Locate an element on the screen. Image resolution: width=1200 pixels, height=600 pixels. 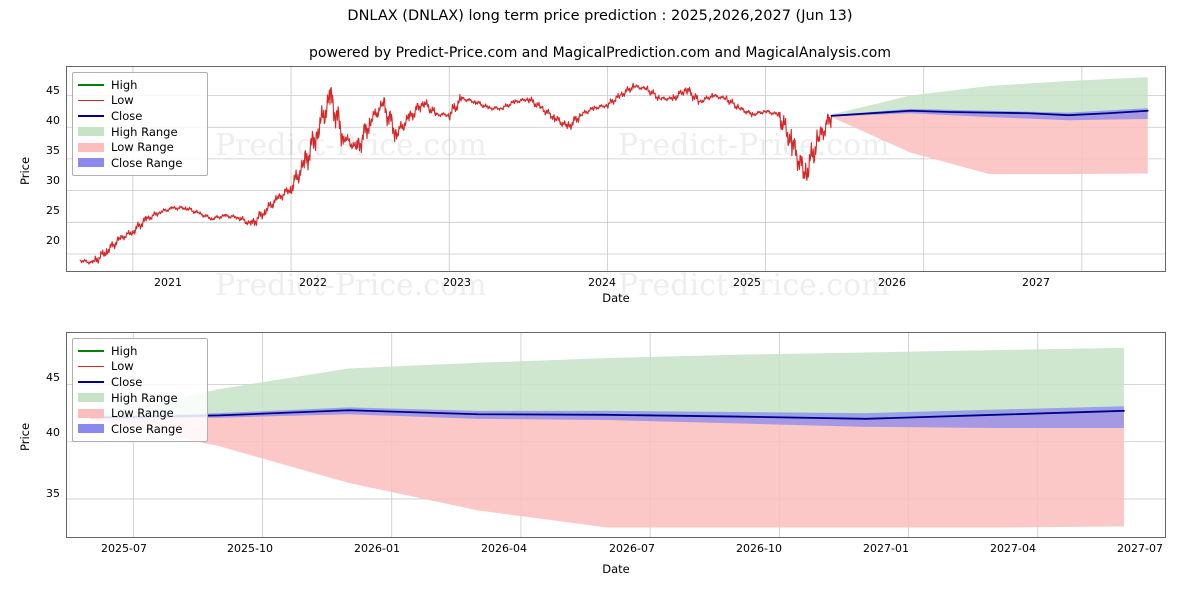
top-x-axis-label: Date is located at coordinates (616, 298).